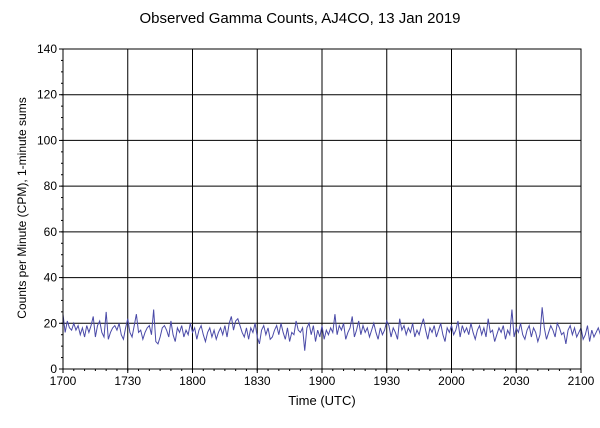 The width and height of the screenshot is (600, 428). Describe the element at coordinates (51, 278) in the screenshot. I see `y-tick-label: 40` at that location.